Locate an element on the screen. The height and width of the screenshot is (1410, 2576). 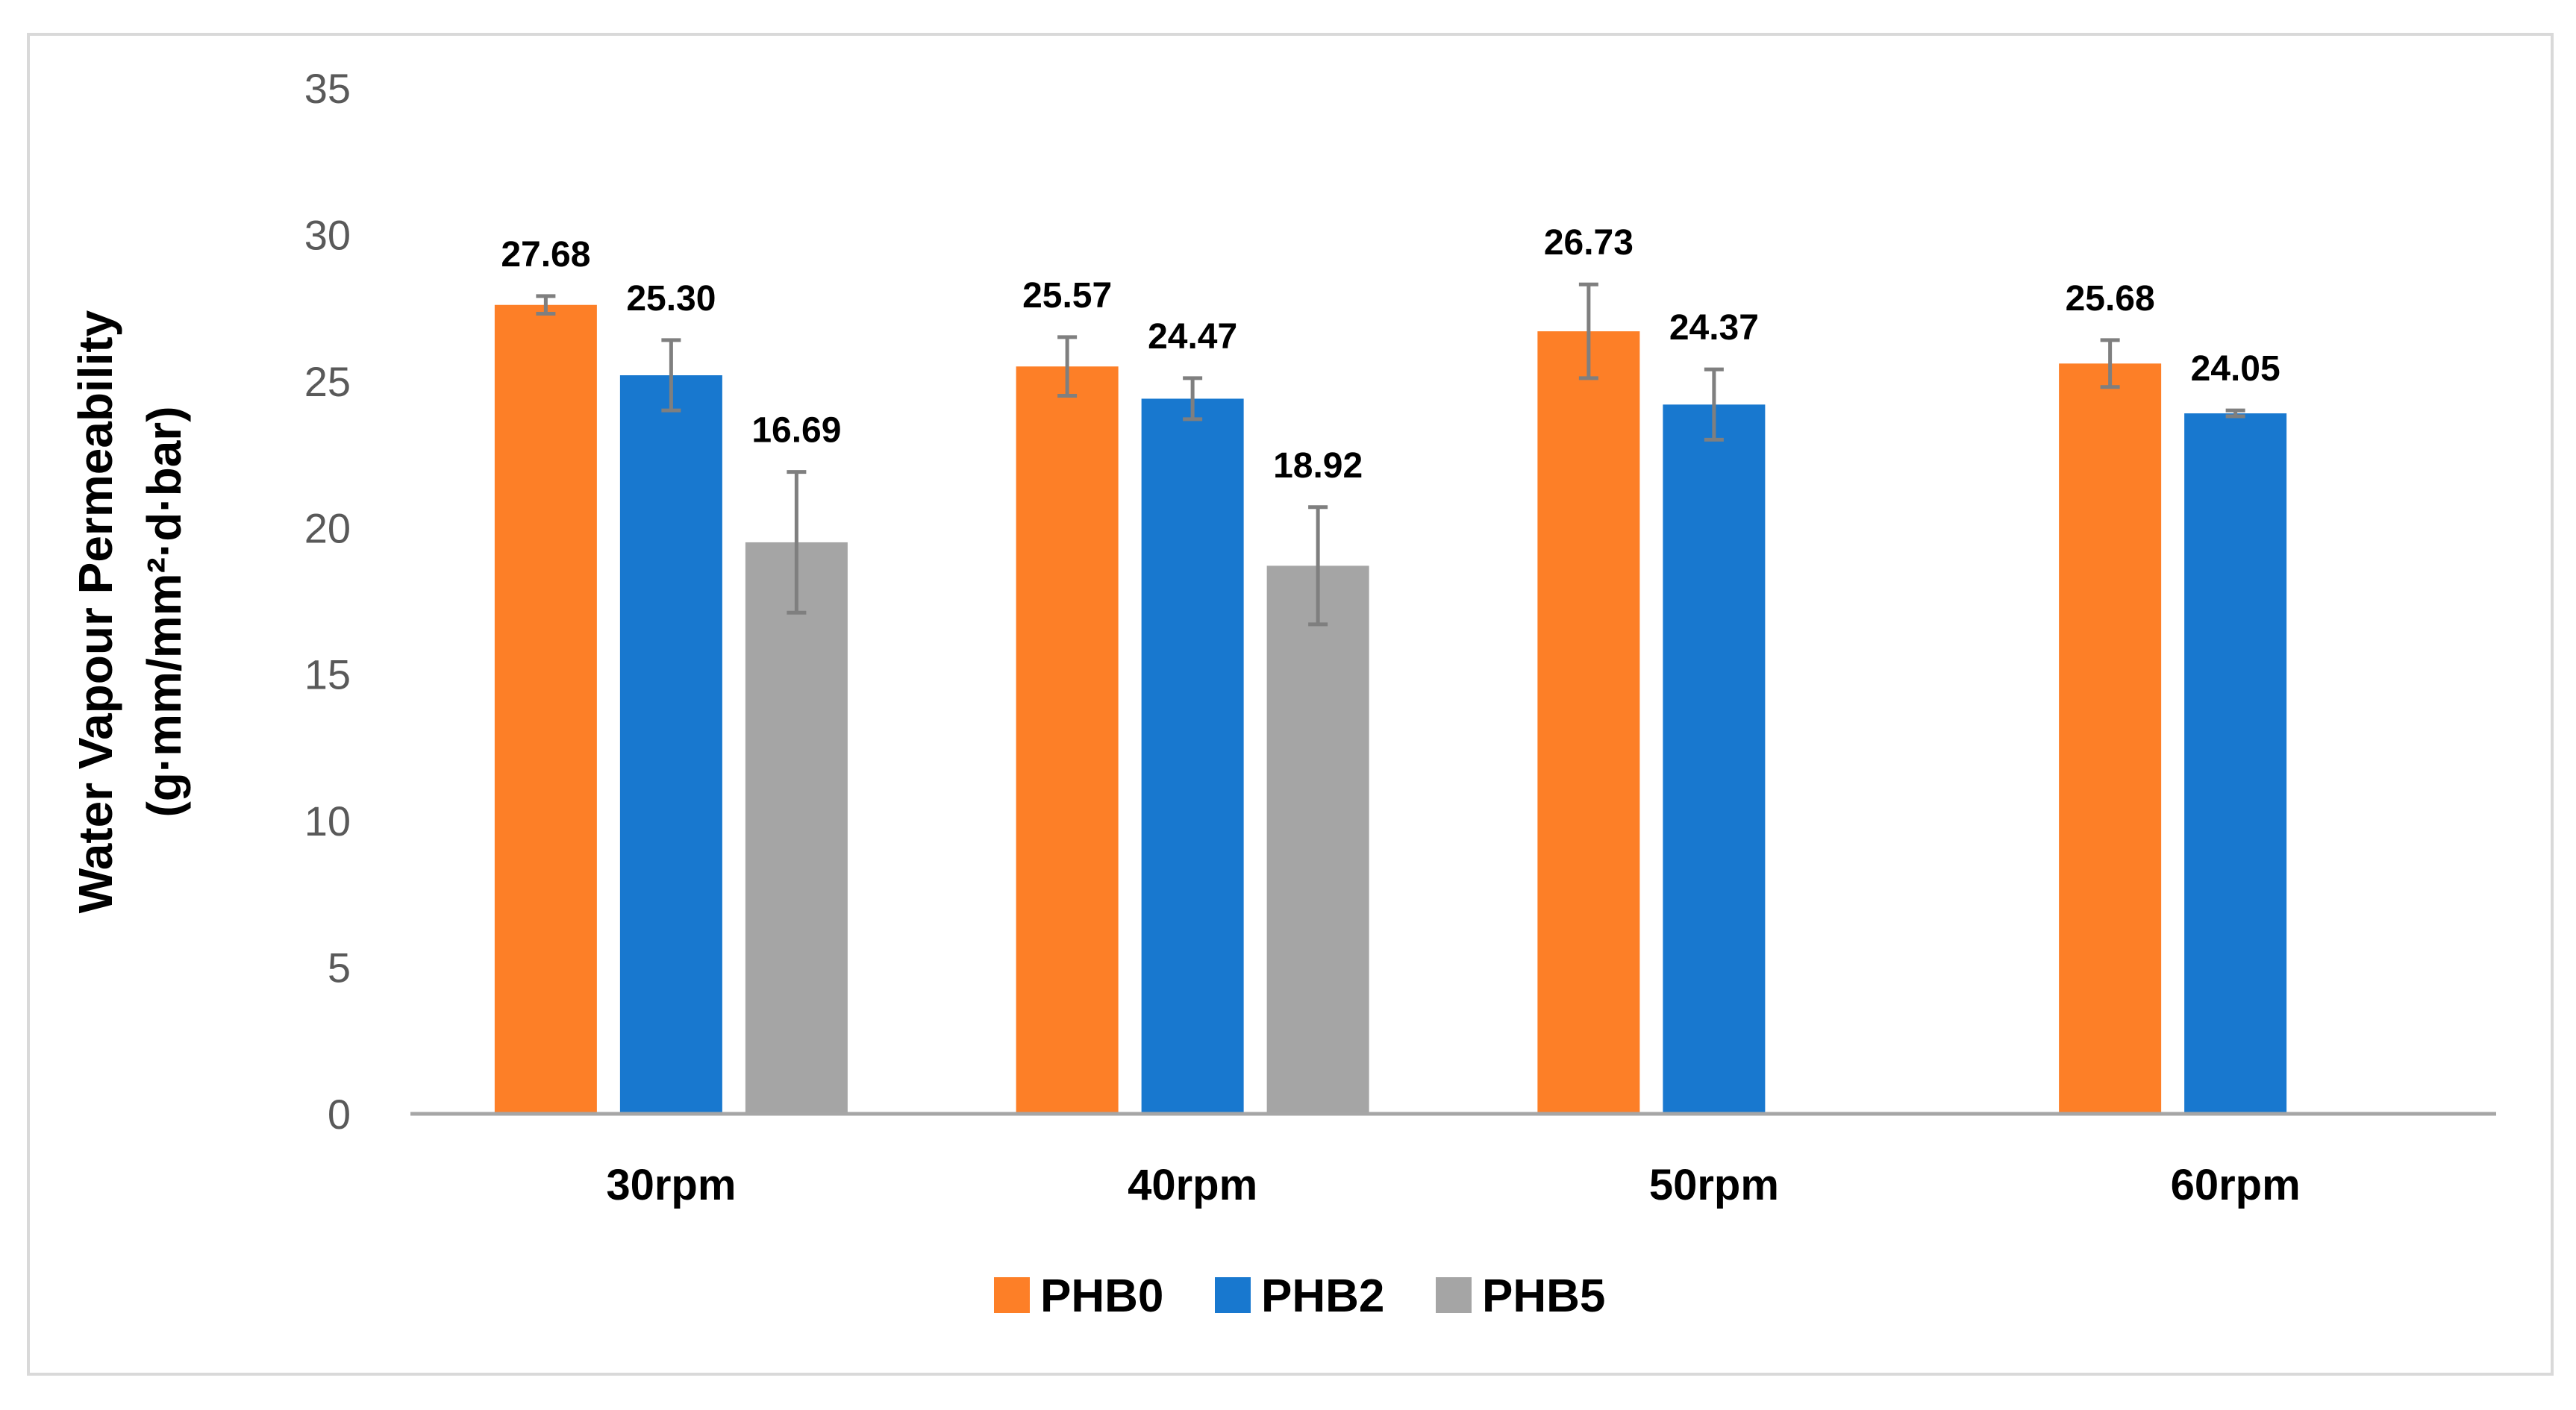
data-label: 24.37 is located at coordinates (1714, 328).